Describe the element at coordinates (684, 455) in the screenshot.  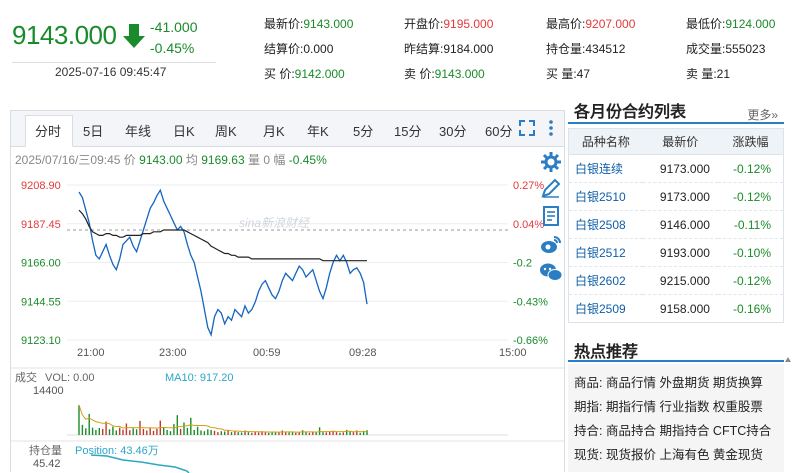
I see `hot-row-links: 现货报价 上海有色 黄金现货` at that location.